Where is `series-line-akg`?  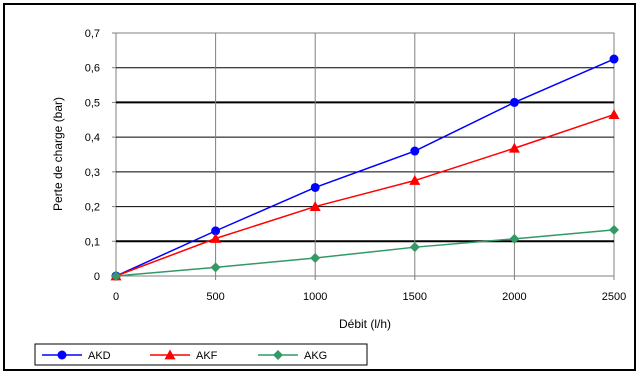 series-line-akg is located at coordinates (365, 253).